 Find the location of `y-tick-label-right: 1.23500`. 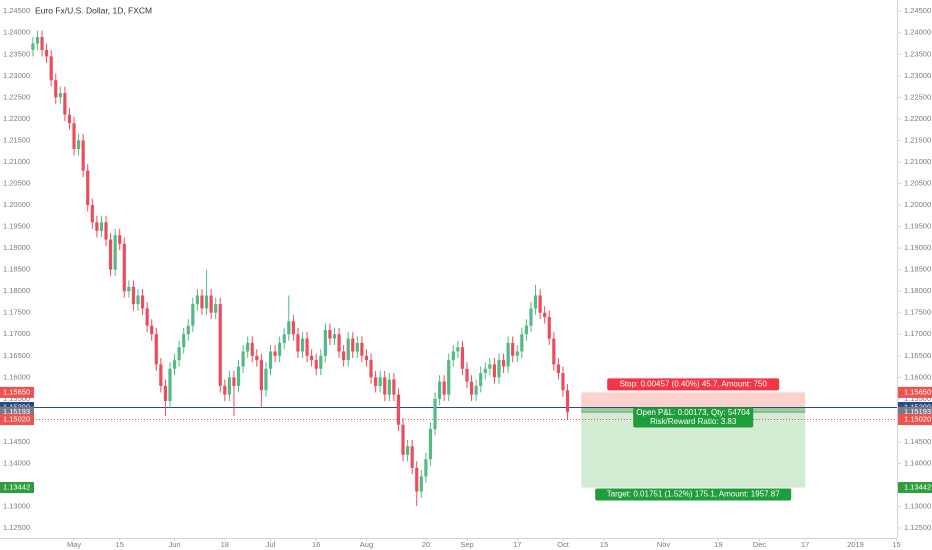

y-tick-label-right: 1.23500 is located at coordinates (917, 53).